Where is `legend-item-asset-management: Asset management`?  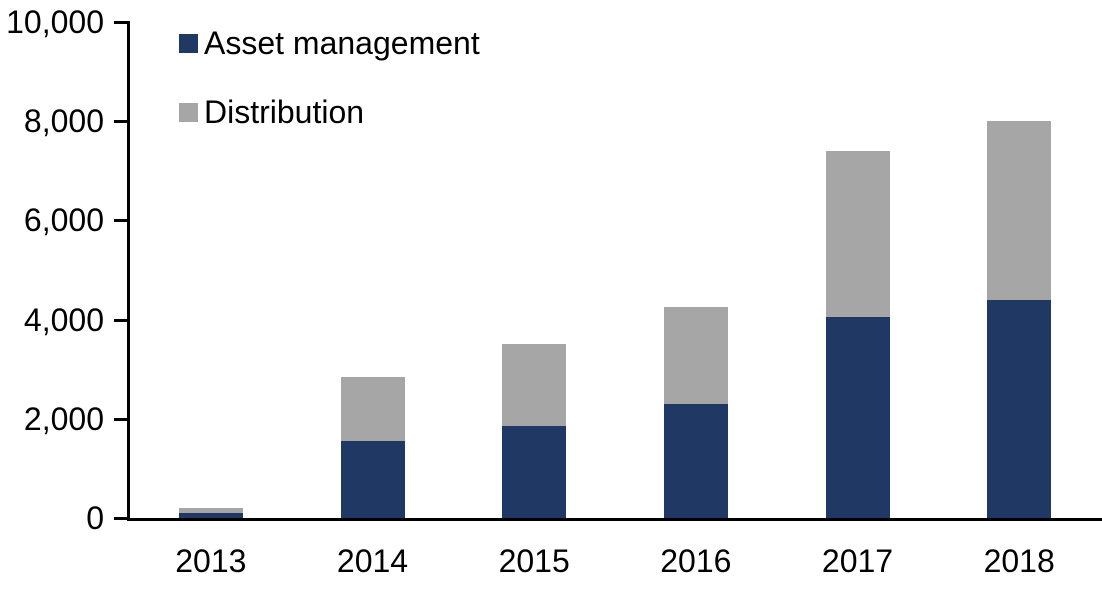
legend-item-asset-management: Asset management is located at coordinates (329, 43).